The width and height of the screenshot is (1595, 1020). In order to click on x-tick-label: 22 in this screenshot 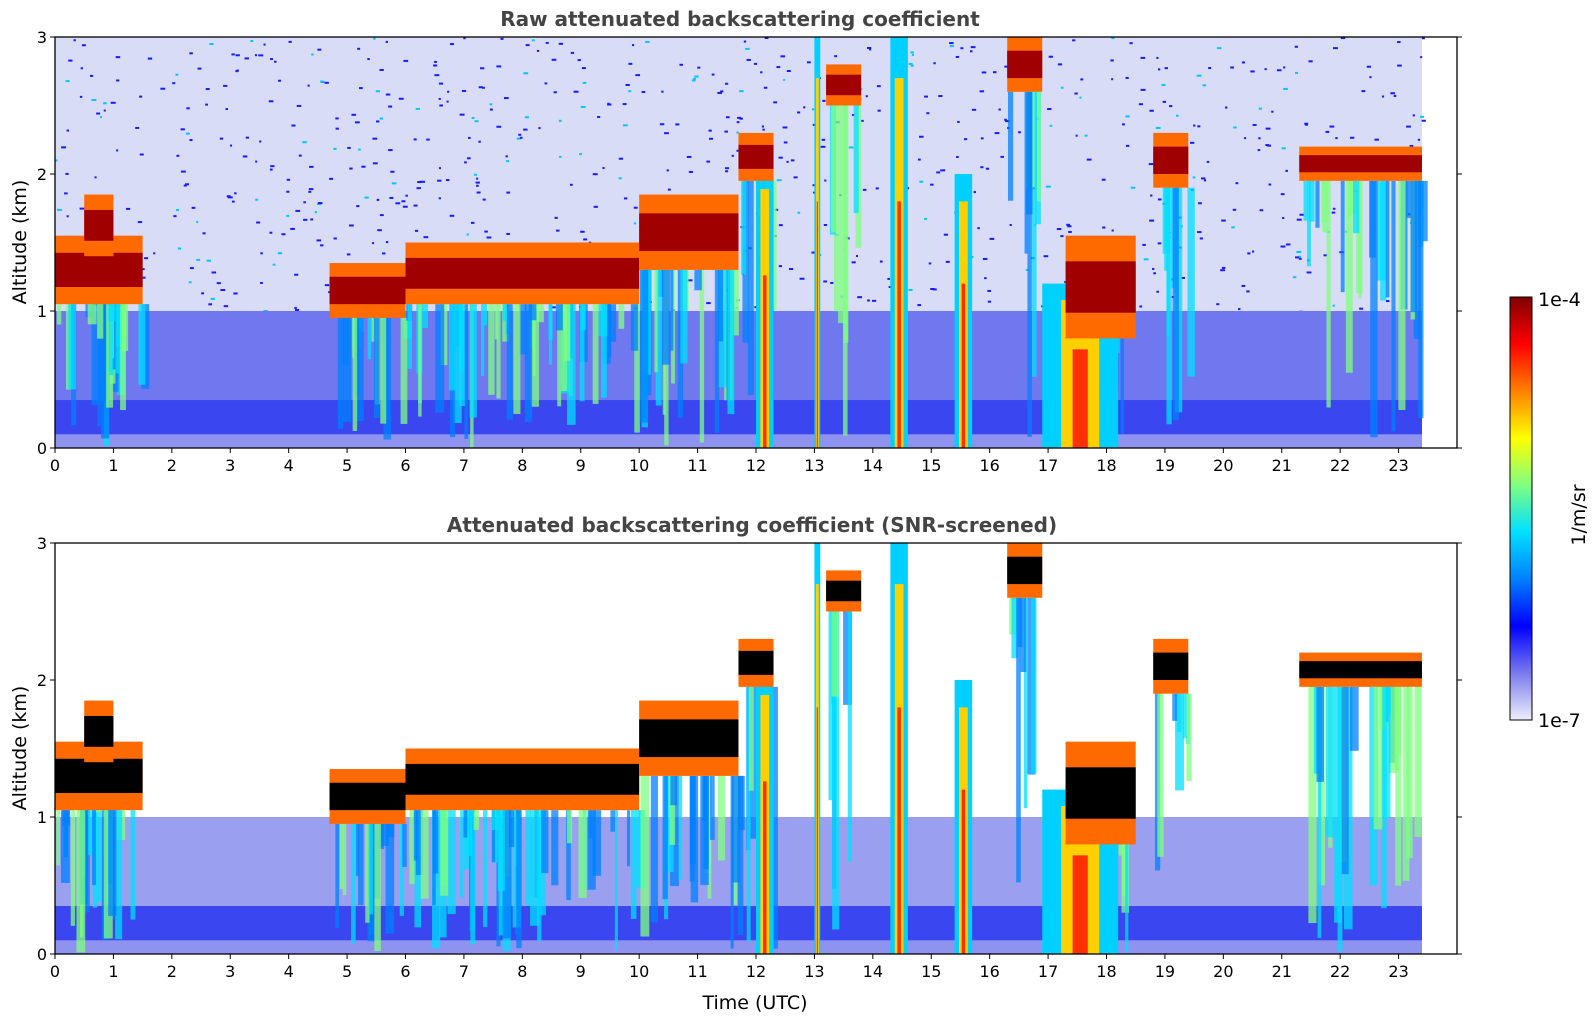, I will do `click(1340, 465)`.